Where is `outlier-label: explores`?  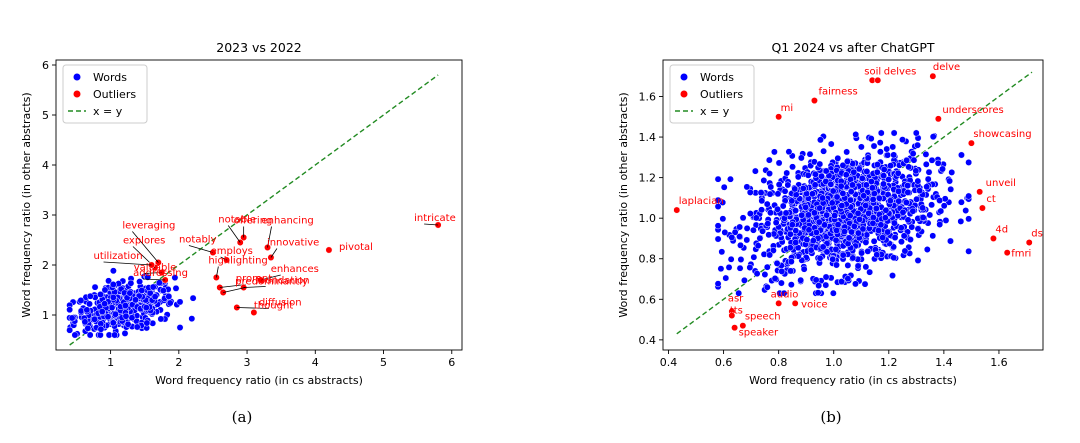
outlier-label: explores is located at coordinates (144, 241).